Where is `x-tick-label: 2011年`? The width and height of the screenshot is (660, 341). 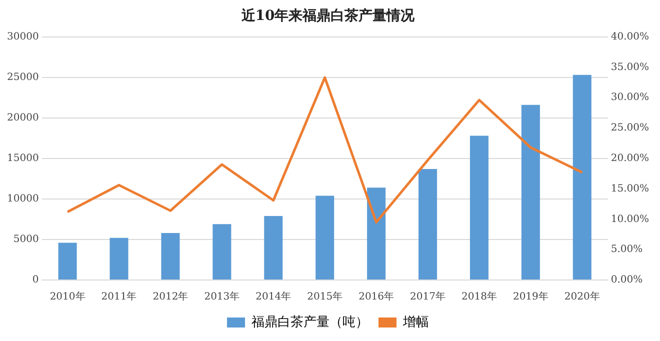 x-tick-label: 2011年 is located at coordinates (119, 296).